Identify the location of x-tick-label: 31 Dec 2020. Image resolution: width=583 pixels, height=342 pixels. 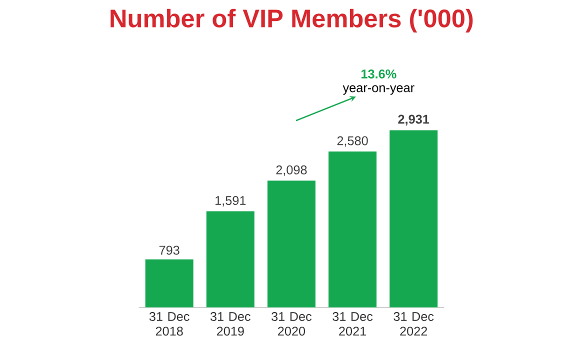
(292, 324).